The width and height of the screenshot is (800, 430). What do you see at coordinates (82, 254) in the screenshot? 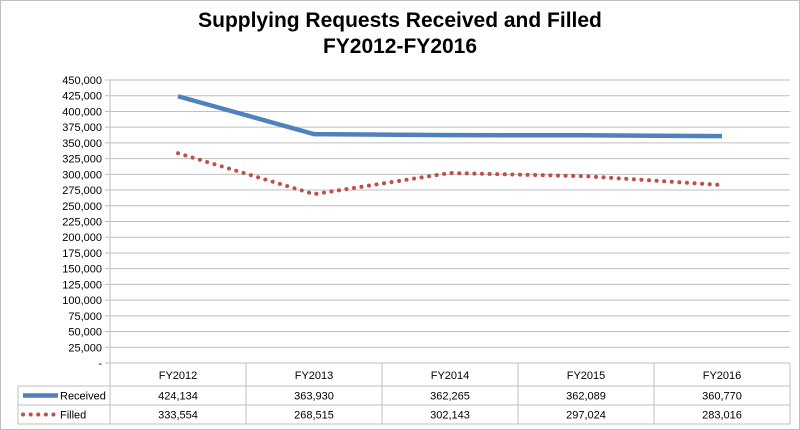
I see `y-tick-label: 175,000` at bounding box center [82, 254].